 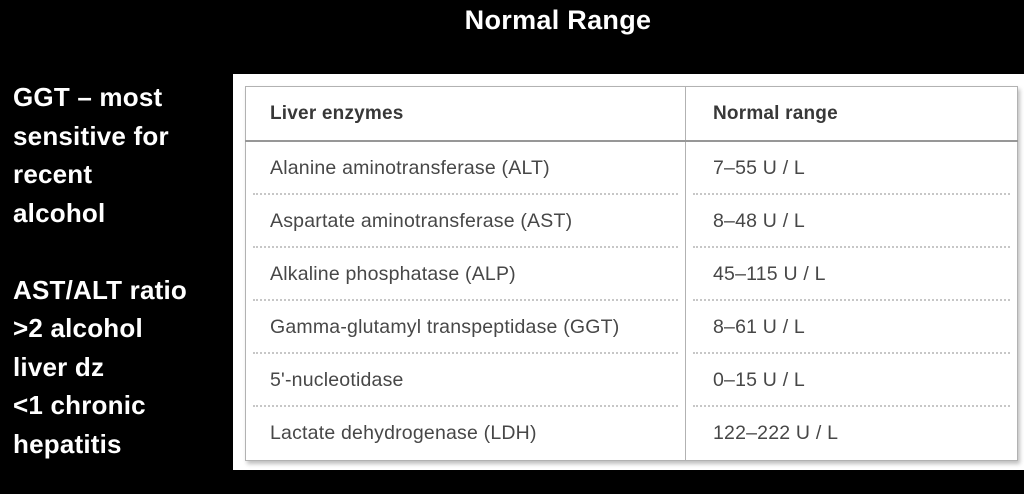 What do you see at coordinates (465, 221) in the screenshot?
I see `enzyme-name-cell: Aspartate aminotransferase (AST)` at bounding box center [465, 221].